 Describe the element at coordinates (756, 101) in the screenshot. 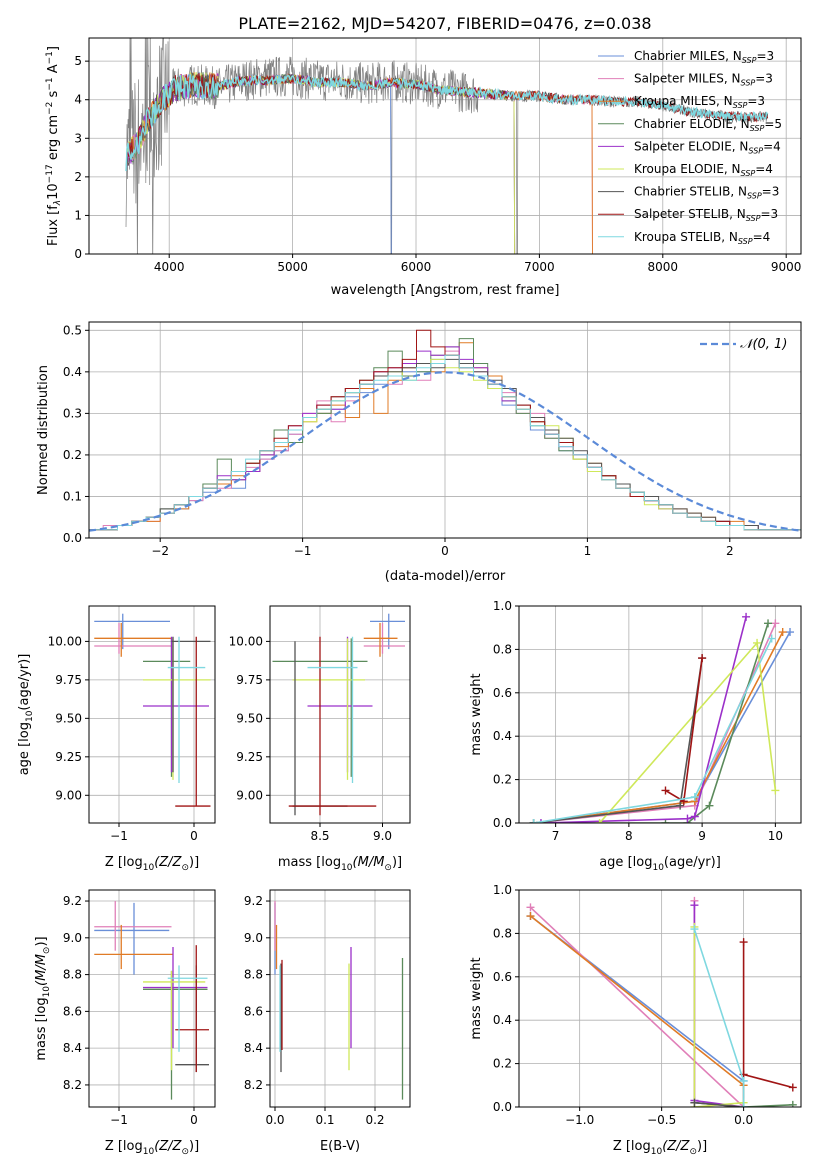

I see `legend-label-eq: =3` at that location.